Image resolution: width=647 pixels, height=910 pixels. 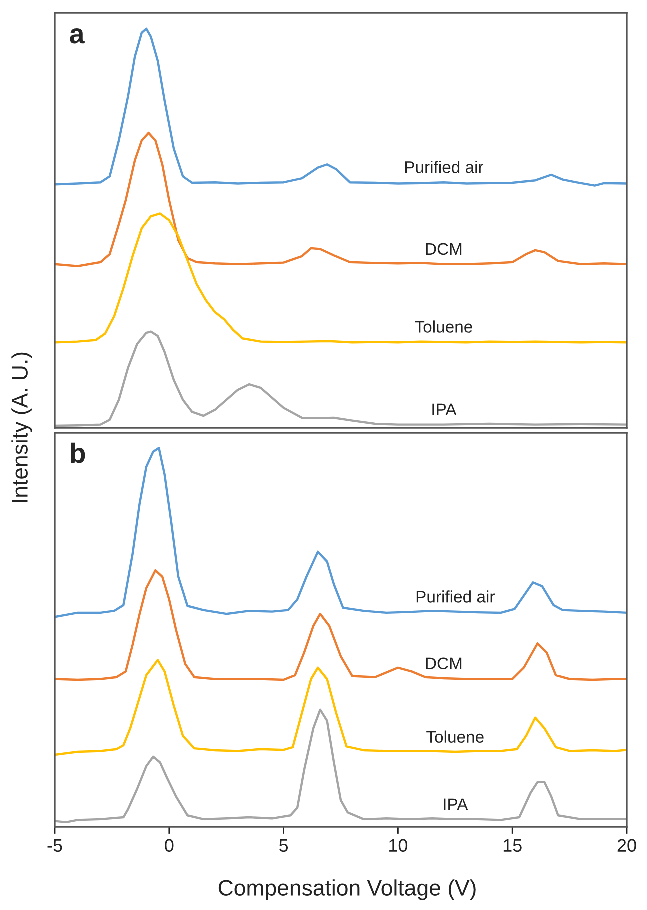 What do you see at coordinates (78, 453) in the screenshot?
I see `chart-title: b` at bounding box center [78, 453].